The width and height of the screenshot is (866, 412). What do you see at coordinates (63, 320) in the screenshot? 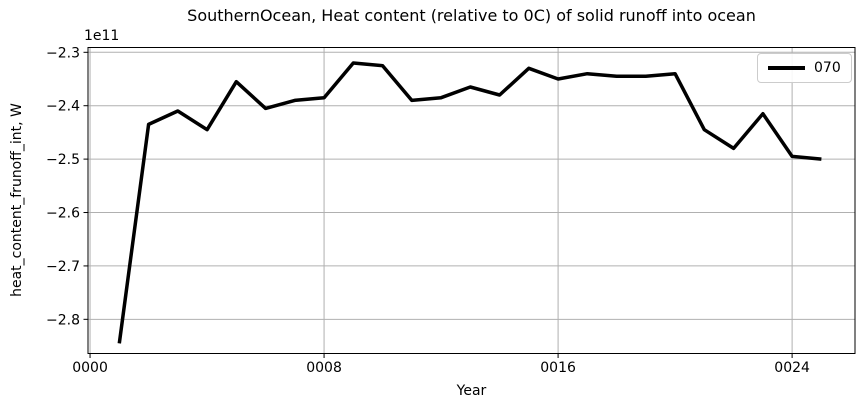
I see `y-tick-label: −2.8` at bounding box center [63, 320].